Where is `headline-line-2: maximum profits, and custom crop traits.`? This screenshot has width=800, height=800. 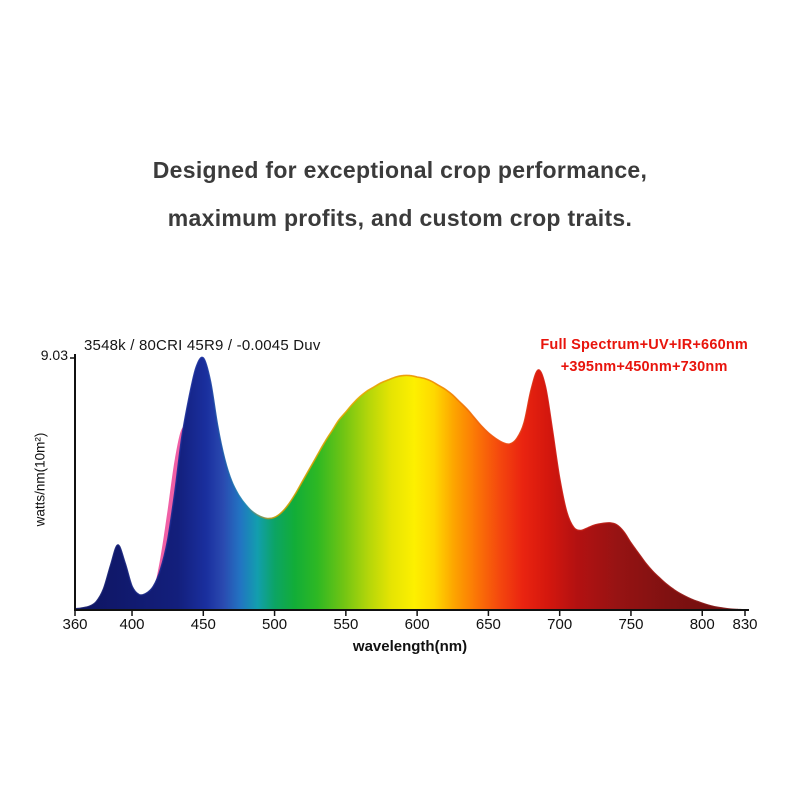
headline-line-2: maximum profits, and custom crop traits. is located at coordinates (400, 218).